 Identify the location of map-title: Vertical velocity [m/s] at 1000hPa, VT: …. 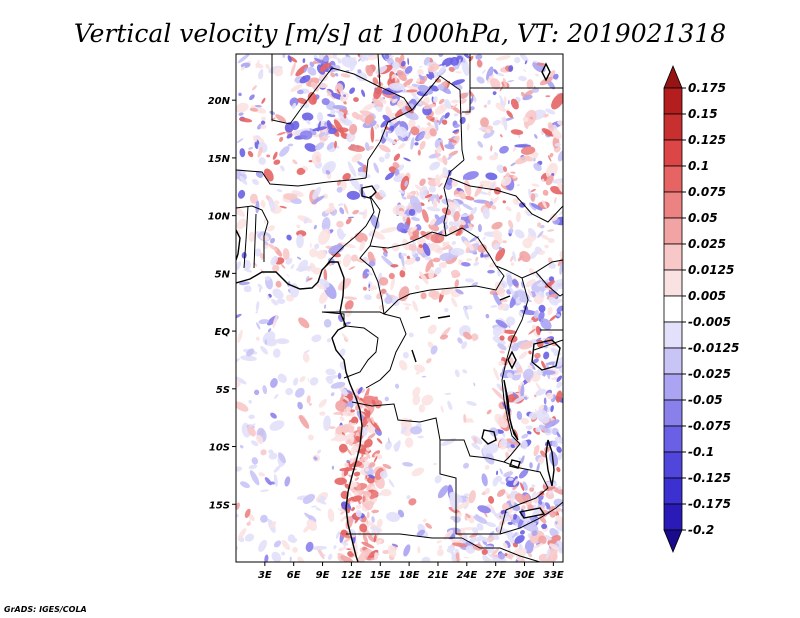
(400, 33).